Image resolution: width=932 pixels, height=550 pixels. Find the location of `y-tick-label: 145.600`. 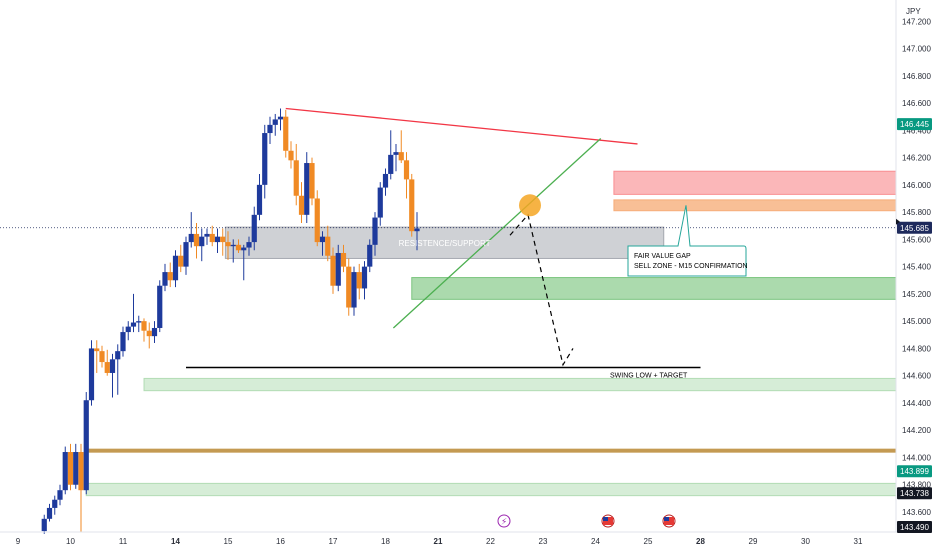

y-tick-label: 145.600 is located at coordinates (916, 239).